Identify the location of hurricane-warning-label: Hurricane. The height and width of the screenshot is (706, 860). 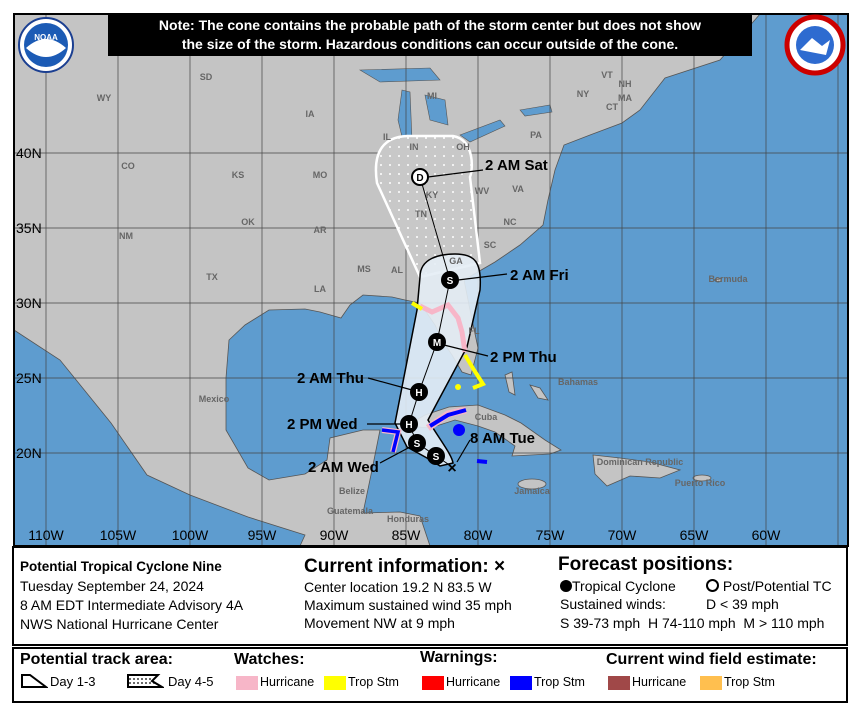
(473, 682).